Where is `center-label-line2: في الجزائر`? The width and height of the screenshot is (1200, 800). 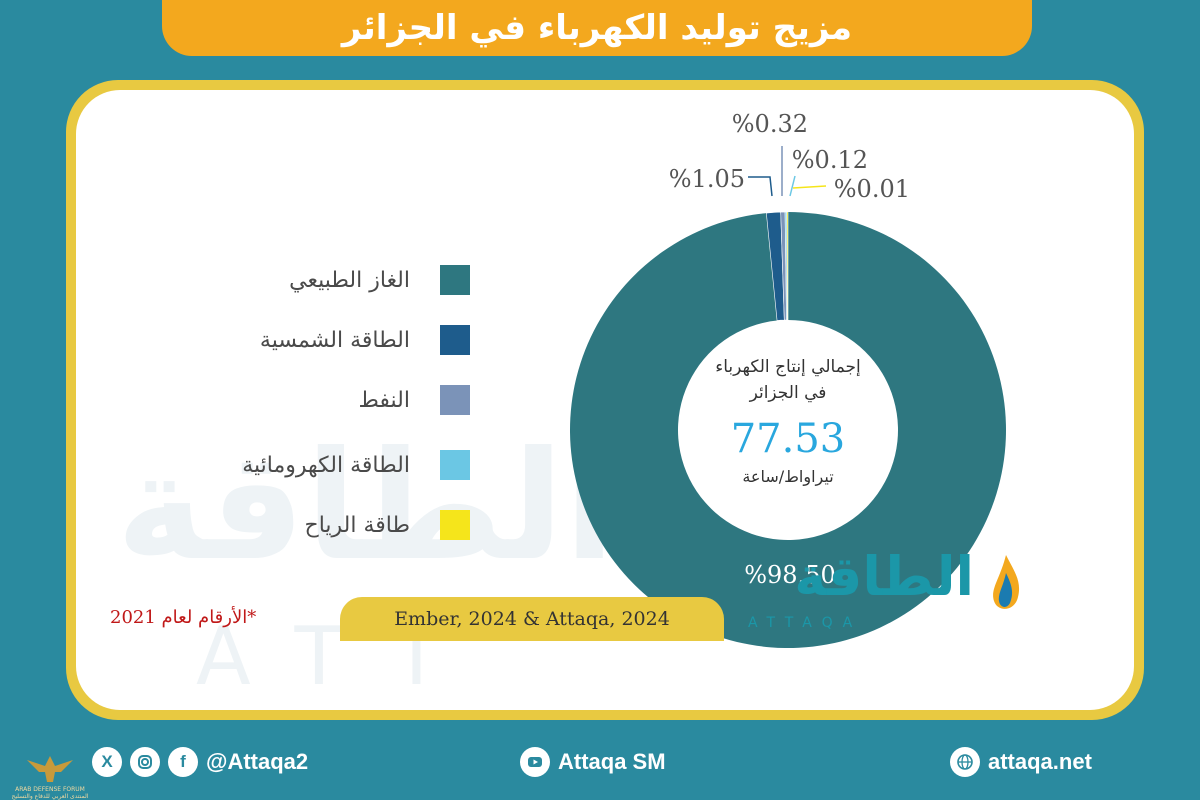
center-label-line2: في الجزائر is located at coordinates (788, 393).